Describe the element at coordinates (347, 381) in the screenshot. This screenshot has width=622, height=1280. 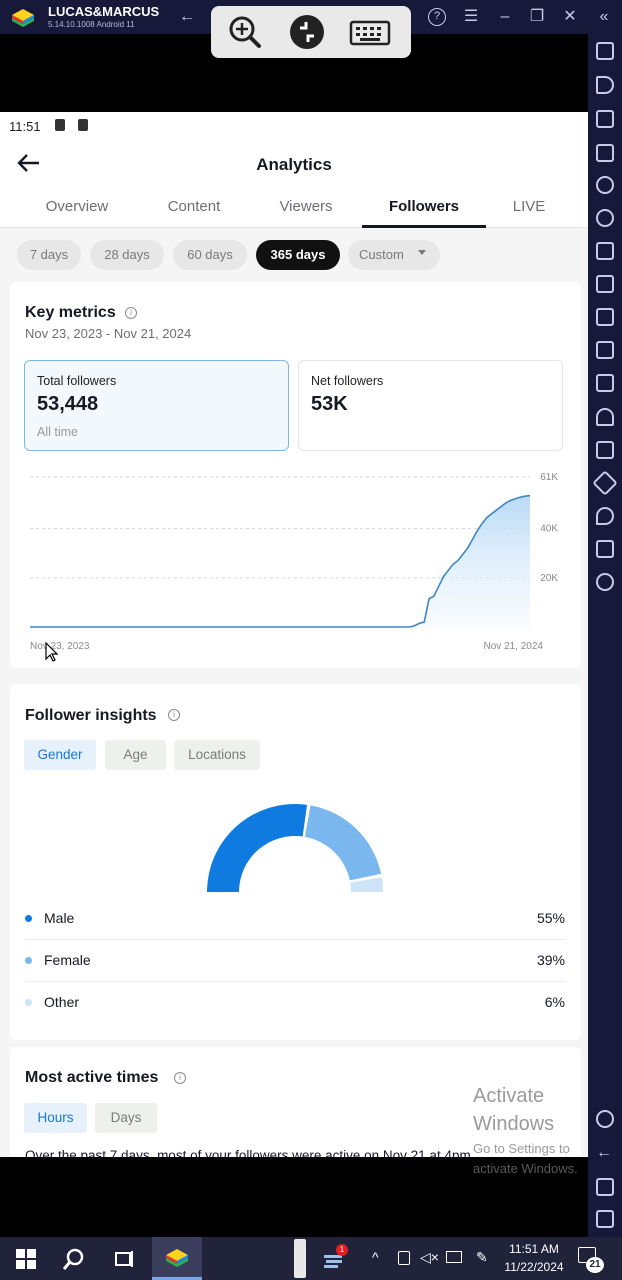
I see `net-followers-label: Net followers` at that location.